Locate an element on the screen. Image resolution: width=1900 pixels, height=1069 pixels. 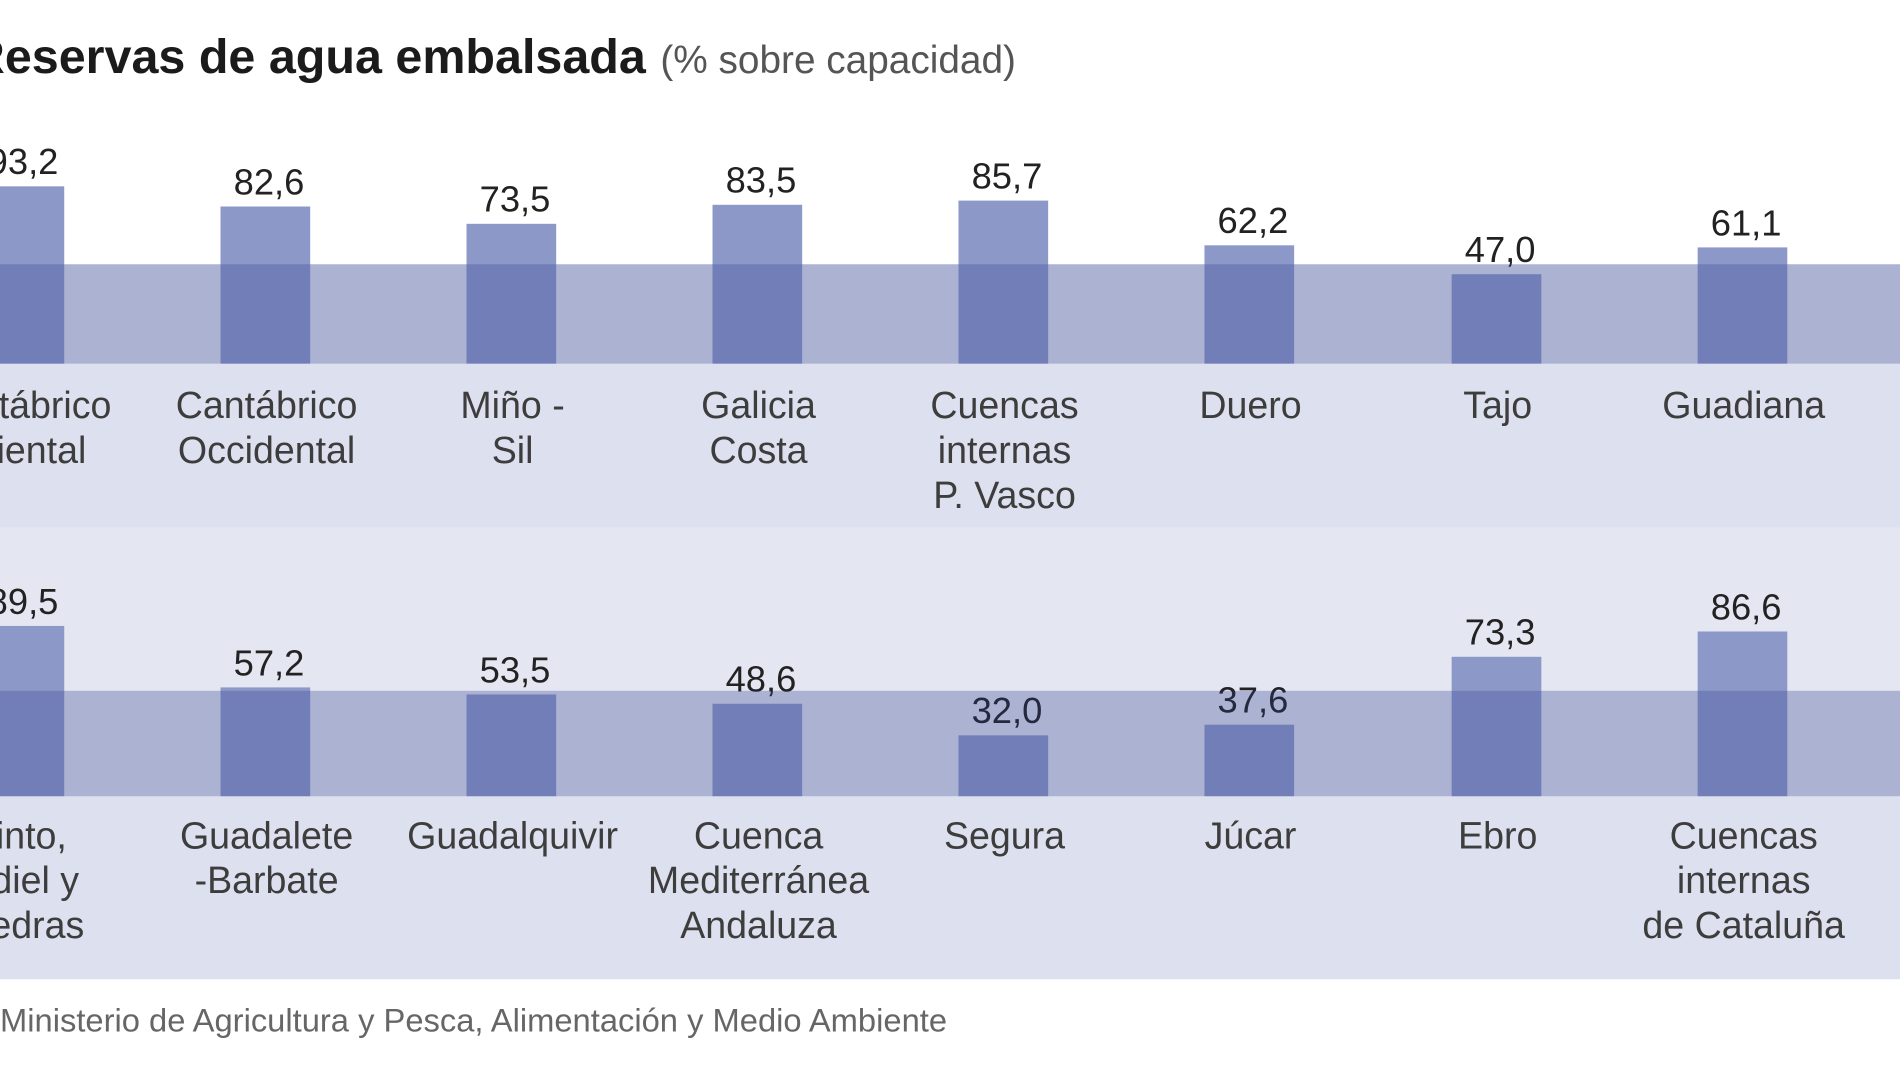
category-line: Segura is located at coordinates (1004, 835).